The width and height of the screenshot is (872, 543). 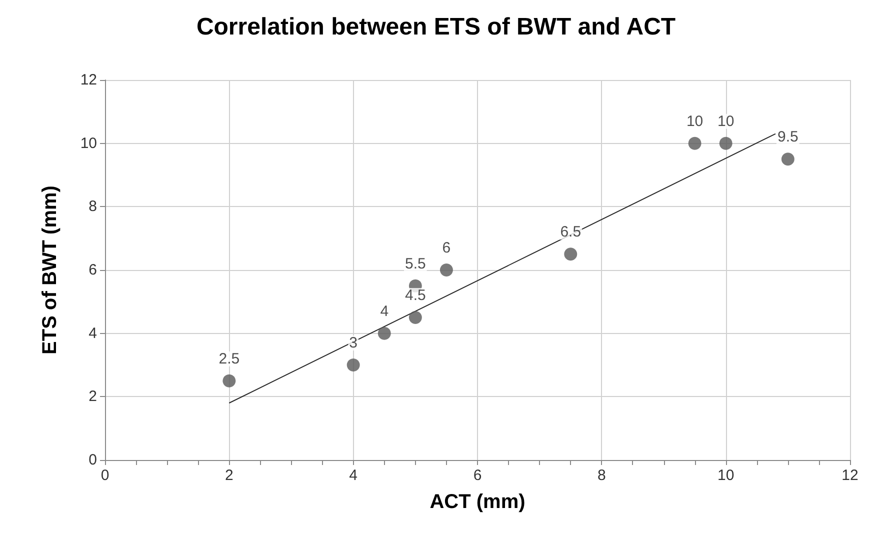 What do you see at coordinates (92, 207) in the screenshot?
I see `y-tick-label: 8` at bounding box center [92, 207].